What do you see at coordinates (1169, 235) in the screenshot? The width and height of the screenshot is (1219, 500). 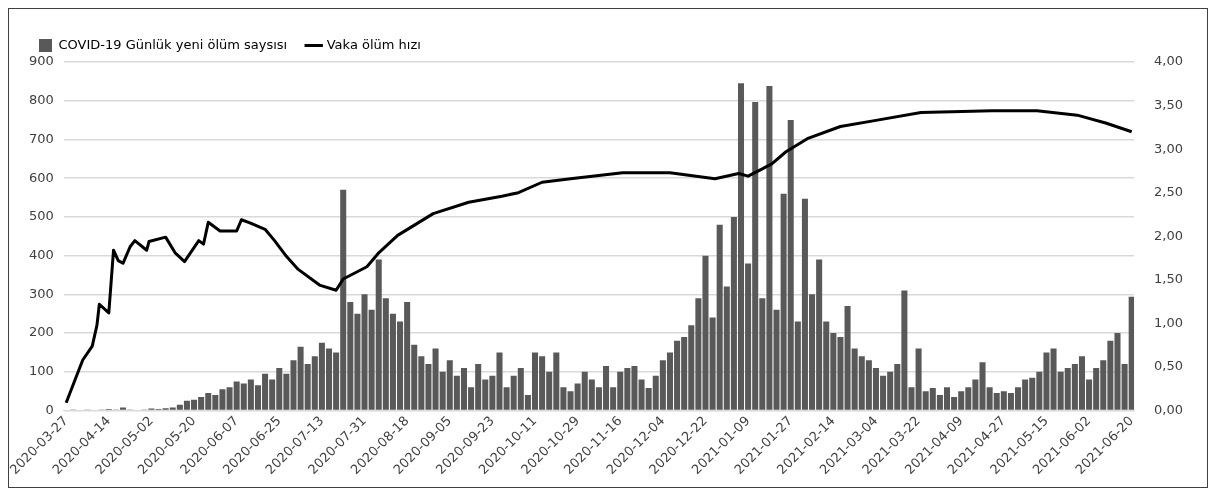 I see `y2-tick-label: 2,00` at bounding box center [1169, 235].